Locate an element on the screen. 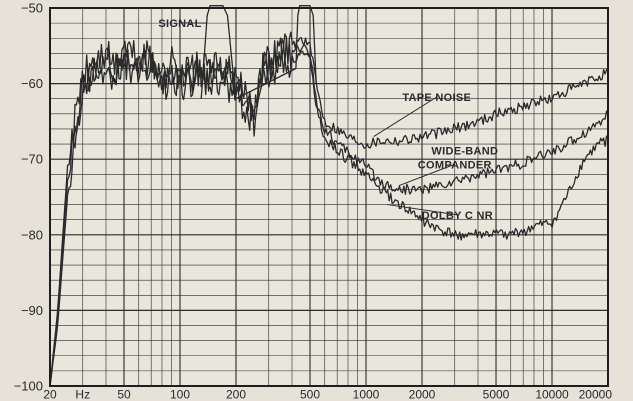 The height and width of the screenshot is (401, 633). x-tick-label: 20 is located at coordinates (50, 394).